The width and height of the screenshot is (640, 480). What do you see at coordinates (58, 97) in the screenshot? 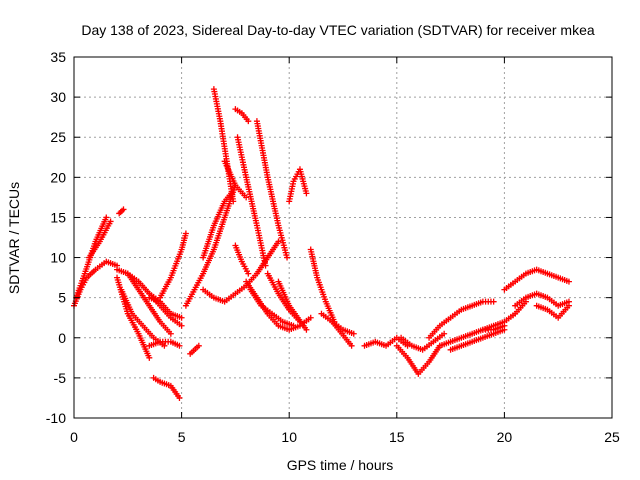
I see `y-tick-label: 30` at bounding box center [58, 97].